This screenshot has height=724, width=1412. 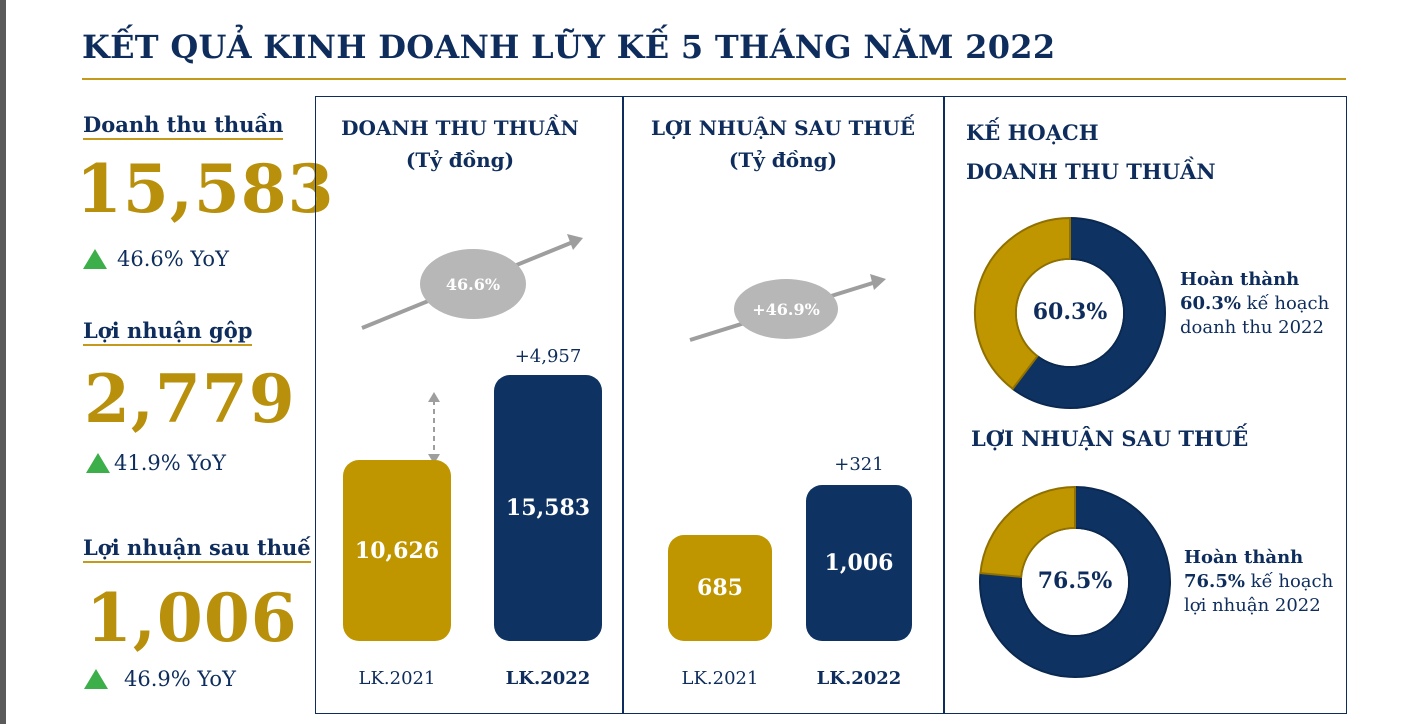 I want to click on revenue-panel-title-line2: (Tỷ đồng), so click(x=460, y=160).